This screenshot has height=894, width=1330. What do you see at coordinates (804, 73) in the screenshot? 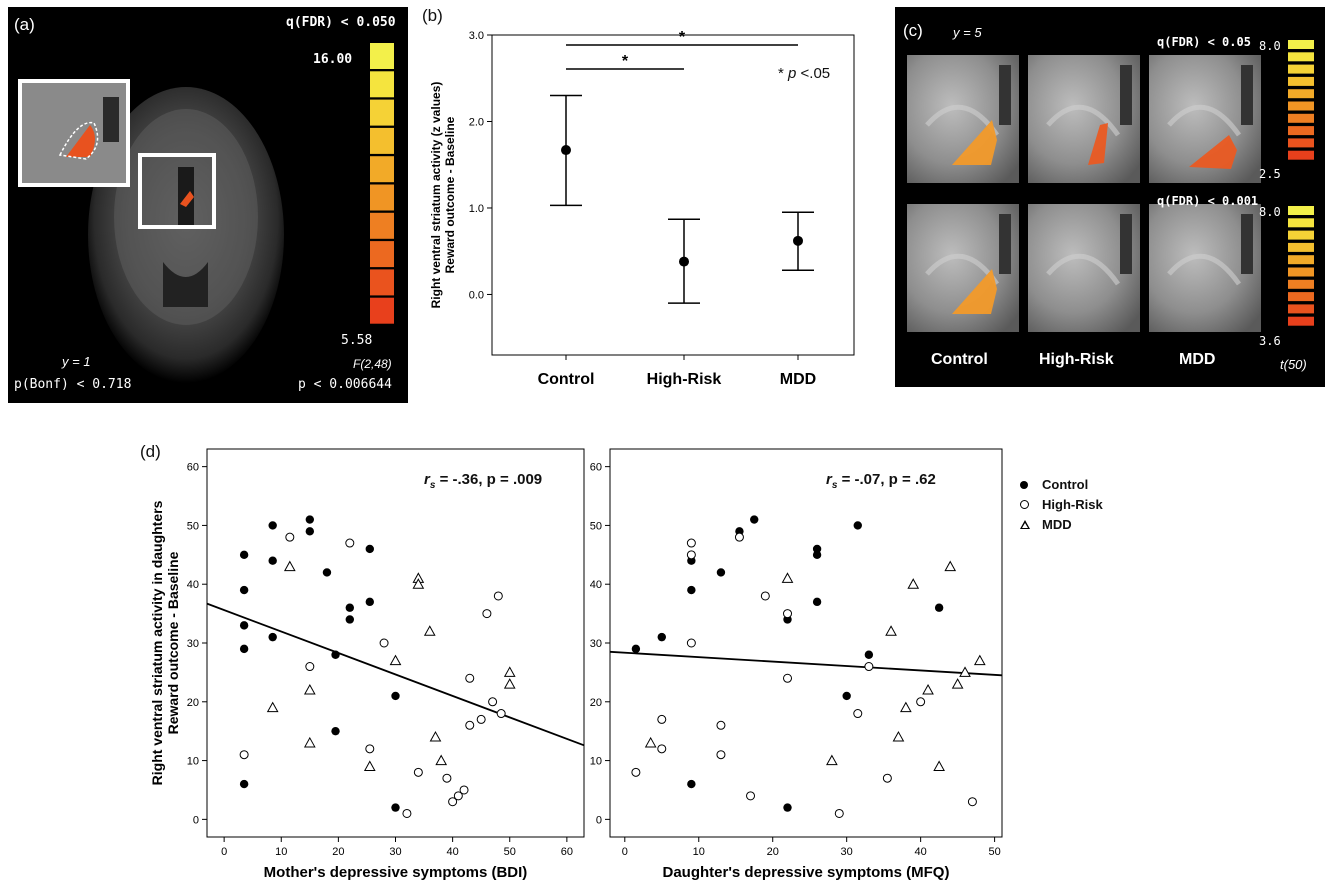
I see `sig-note: * p <.05` at bounding box center [804, 73].